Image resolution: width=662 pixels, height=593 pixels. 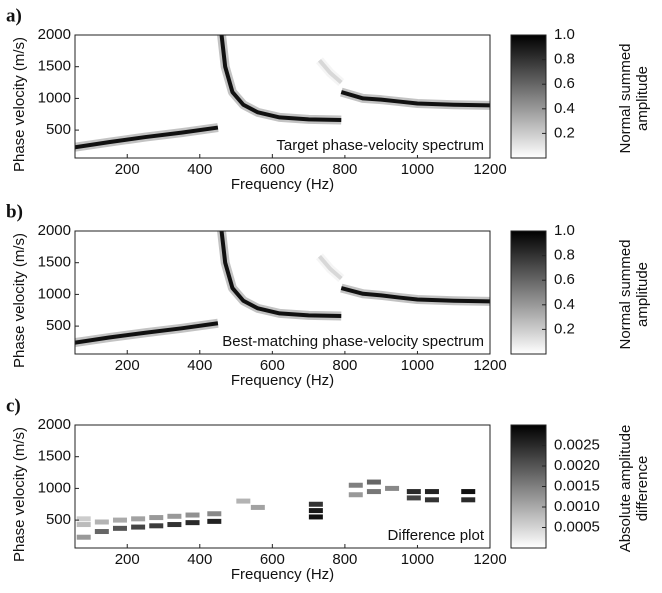 What do you see at coordinates (577, 444) in the screenshot?
I see `colorbar-tick-label: 0.0025` at bounding box center [577, 444].